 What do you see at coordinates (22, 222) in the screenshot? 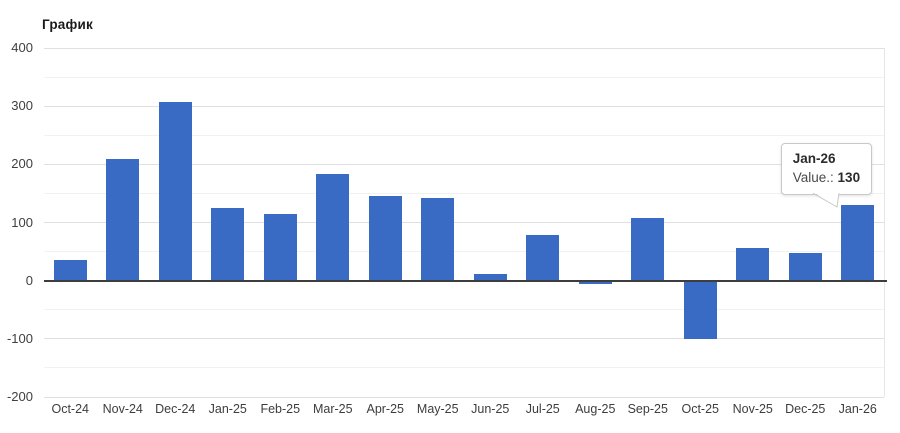
I see `y-axis-label: 100` at bounding box center [22, 222].